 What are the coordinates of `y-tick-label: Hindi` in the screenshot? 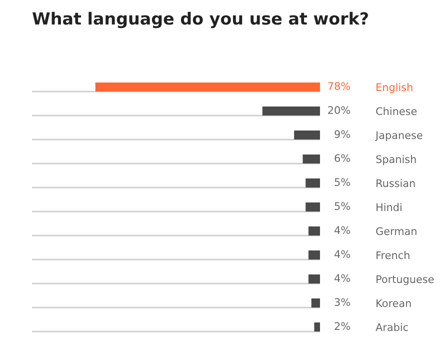 It's located at (389, 207).